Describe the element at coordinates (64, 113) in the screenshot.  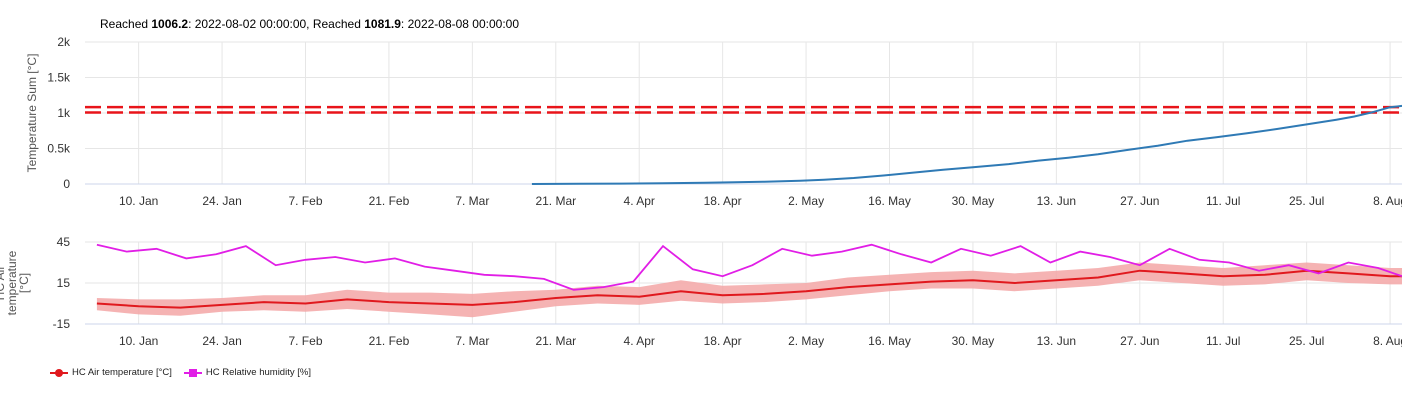
I see `top-chart-y-tick-label: 1k` at that location.